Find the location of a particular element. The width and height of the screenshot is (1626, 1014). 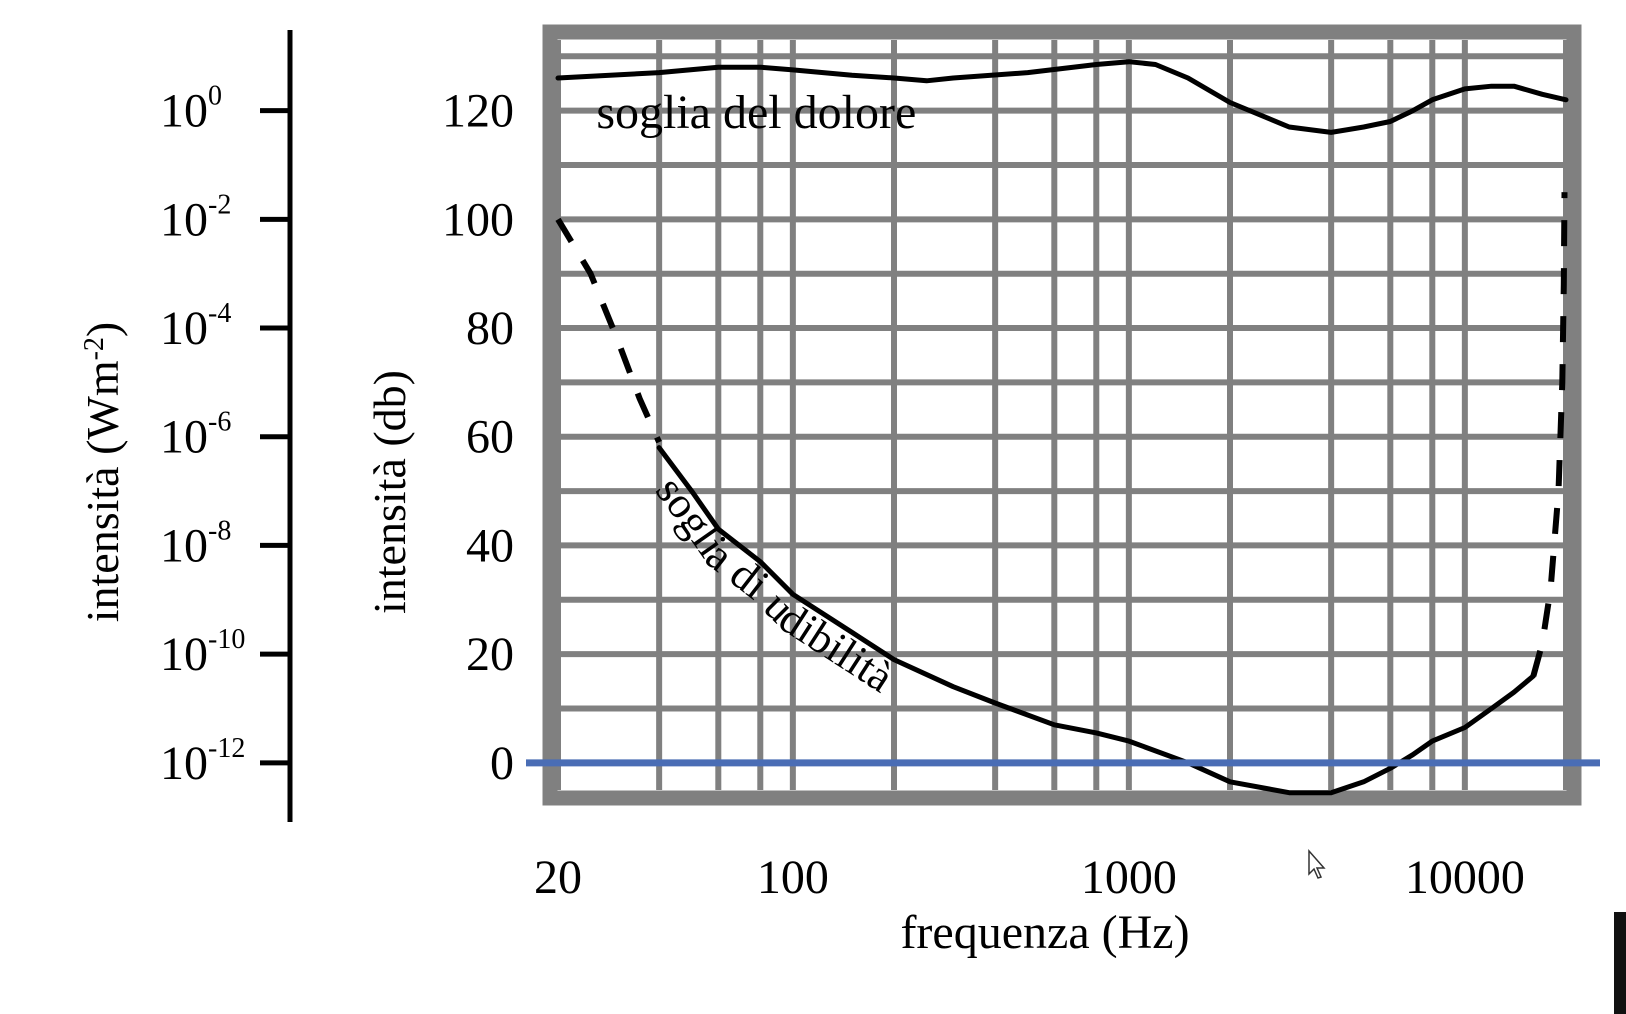

intensity-tick-label: 10⁻² is located at coordinates (195, 217).